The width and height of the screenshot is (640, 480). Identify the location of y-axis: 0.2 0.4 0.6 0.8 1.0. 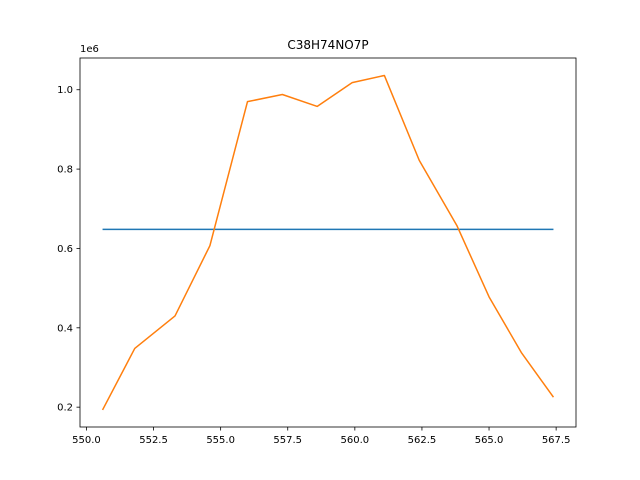
(68, 249).